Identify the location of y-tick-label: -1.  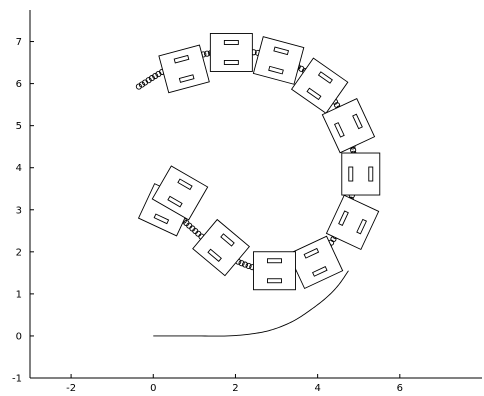
(17, 379).